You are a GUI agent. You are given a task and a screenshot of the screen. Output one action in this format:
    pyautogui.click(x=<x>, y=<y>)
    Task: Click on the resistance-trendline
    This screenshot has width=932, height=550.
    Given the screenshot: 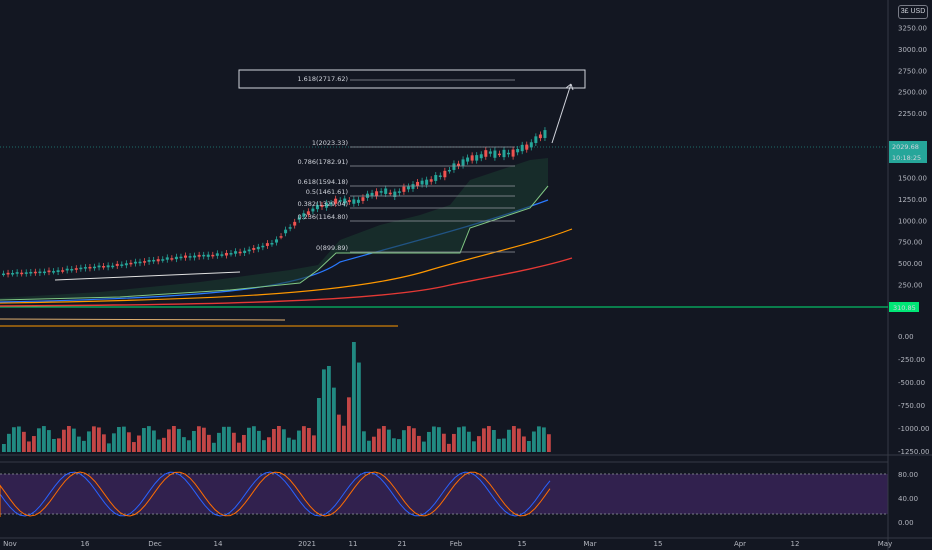 What is the action you would take?
    pyautogui.click(x=147, y=276)
    